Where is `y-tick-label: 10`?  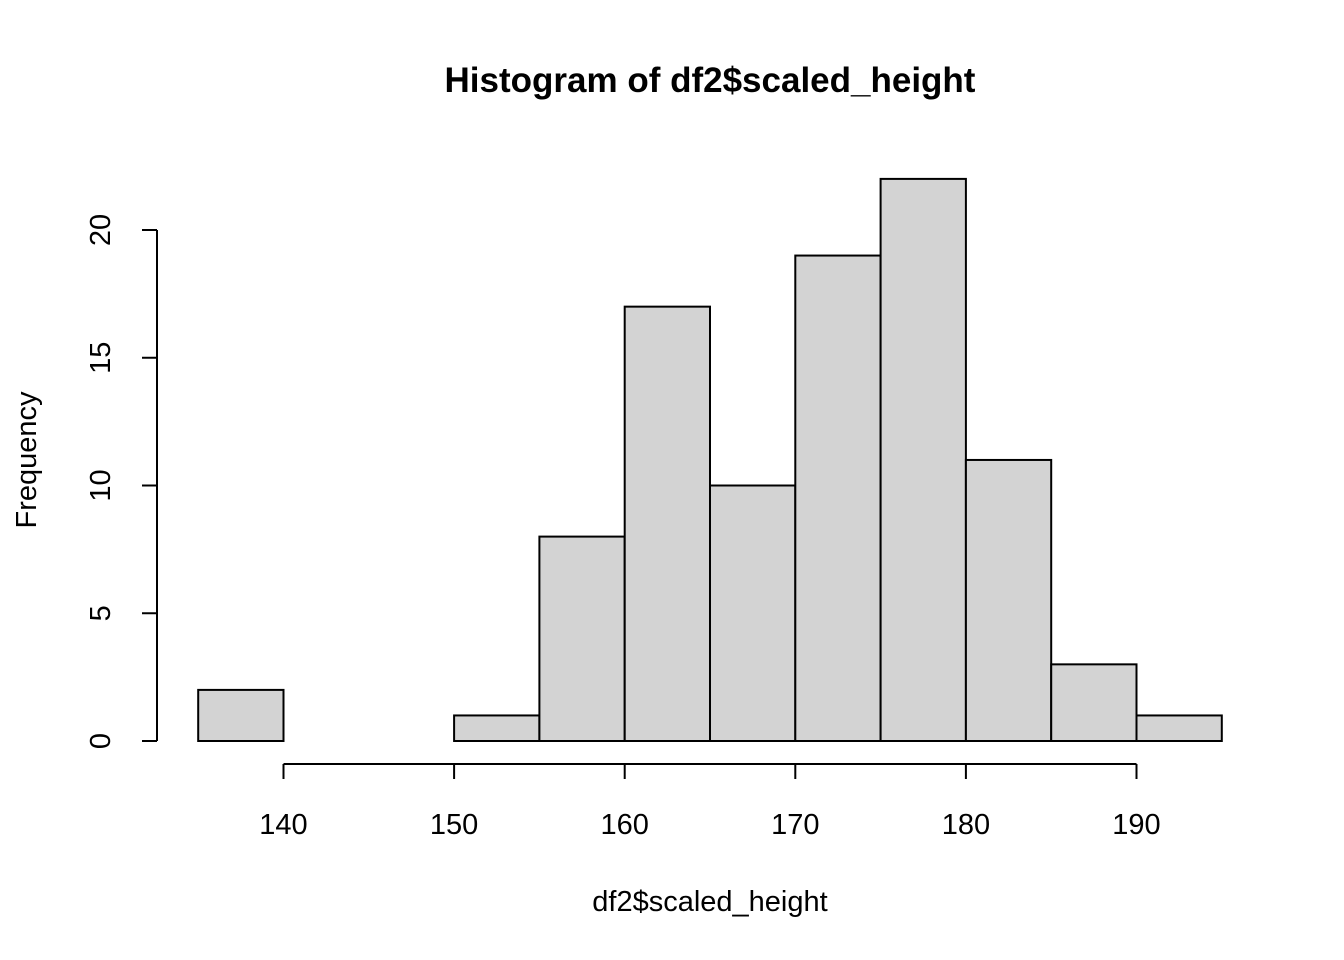
y-tick-label: 10 is located at coordinates (101, 485).